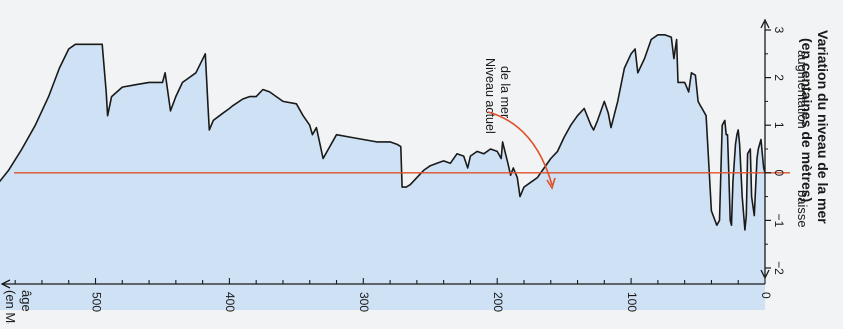  What do you see at coordinates (96, 302) in the screenshot?
I see `age-tick-label: 500` at bounding box center [96, 302].